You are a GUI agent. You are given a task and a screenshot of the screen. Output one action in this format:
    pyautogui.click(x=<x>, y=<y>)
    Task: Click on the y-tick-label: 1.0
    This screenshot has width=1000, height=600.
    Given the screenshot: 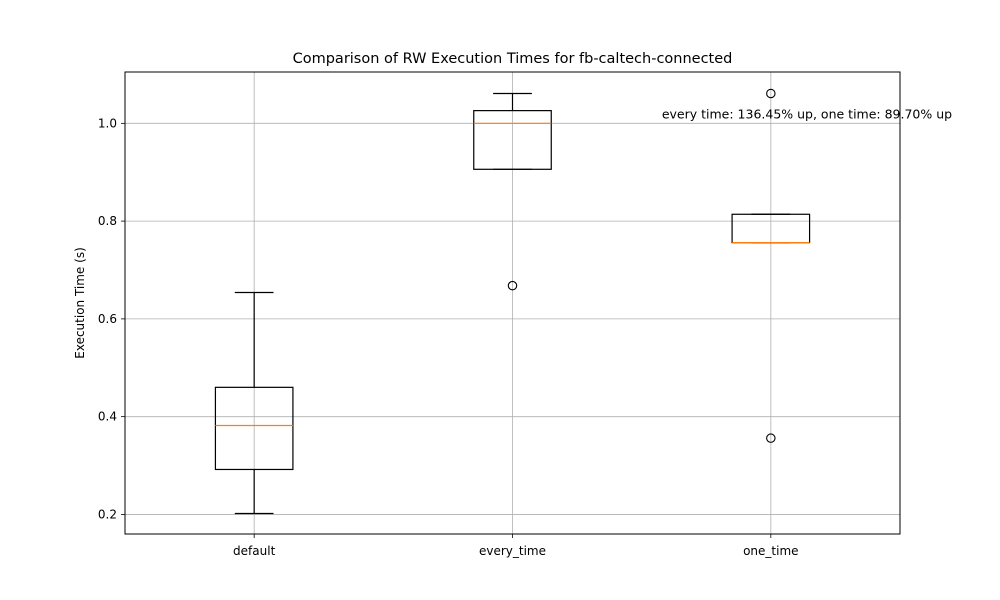 What is the action you would take?
    pyautogui.click(x=107, y=123)
    